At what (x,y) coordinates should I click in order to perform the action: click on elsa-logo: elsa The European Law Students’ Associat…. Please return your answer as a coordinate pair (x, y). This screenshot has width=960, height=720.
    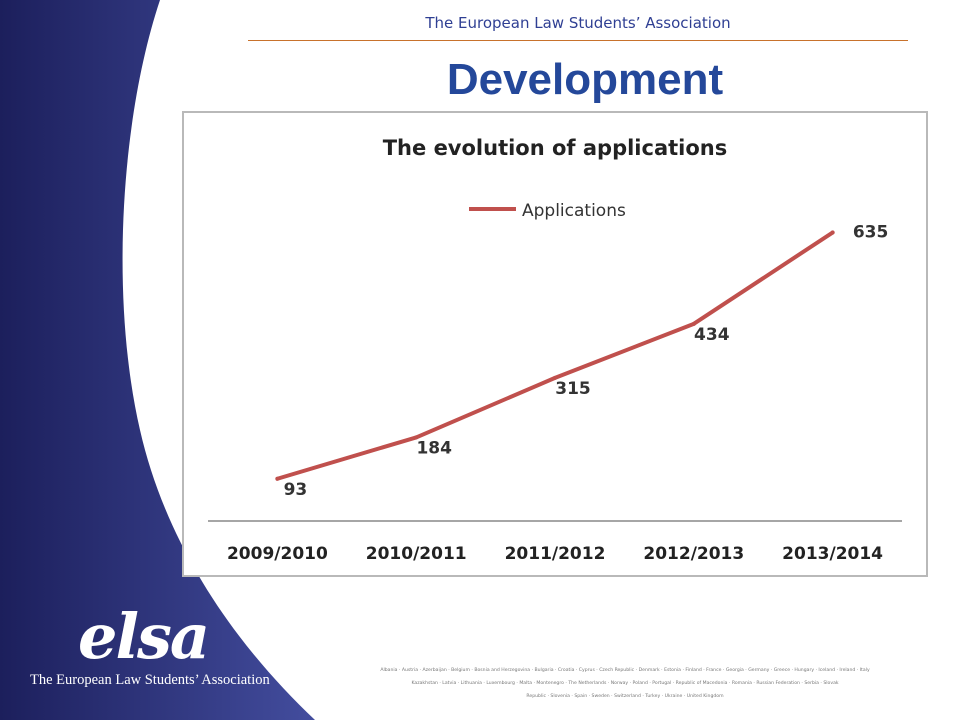
    Looking at the image, I should click on (150, 644).